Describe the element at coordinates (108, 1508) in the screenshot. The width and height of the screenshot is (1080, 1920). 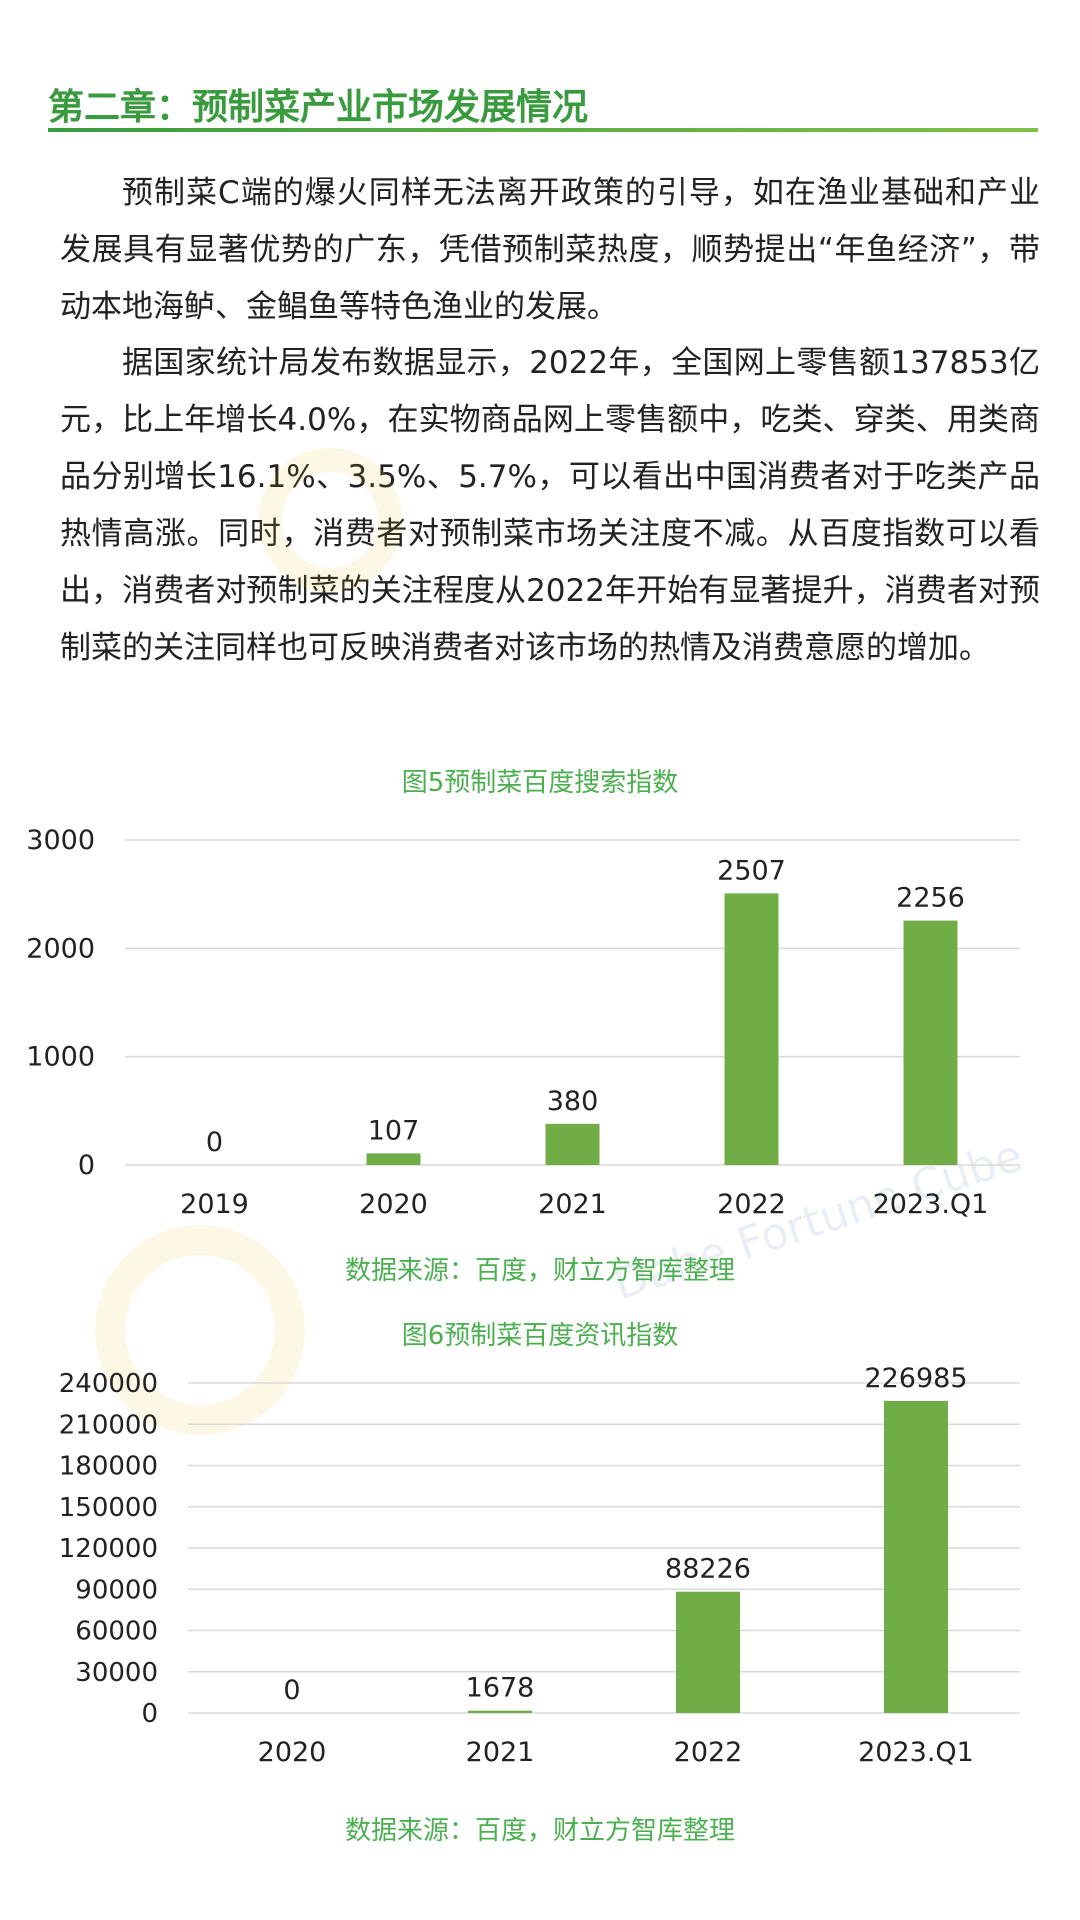
I see `y-tick-label: 150000` at that location.